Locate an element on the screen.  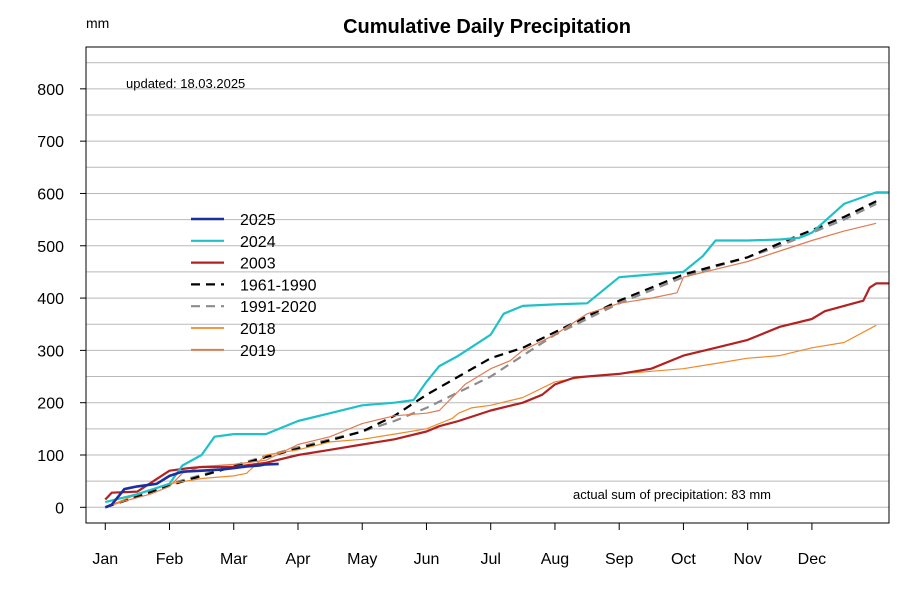
x-tick-label: Jun is located at coordinates (427, 559).